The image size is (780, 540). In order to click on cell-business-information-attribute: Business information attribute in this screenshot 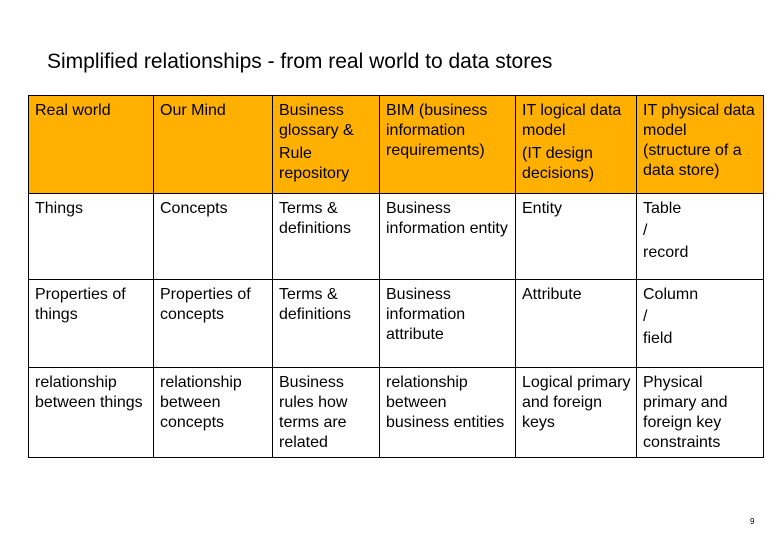, I will do `click(447, 323)`.